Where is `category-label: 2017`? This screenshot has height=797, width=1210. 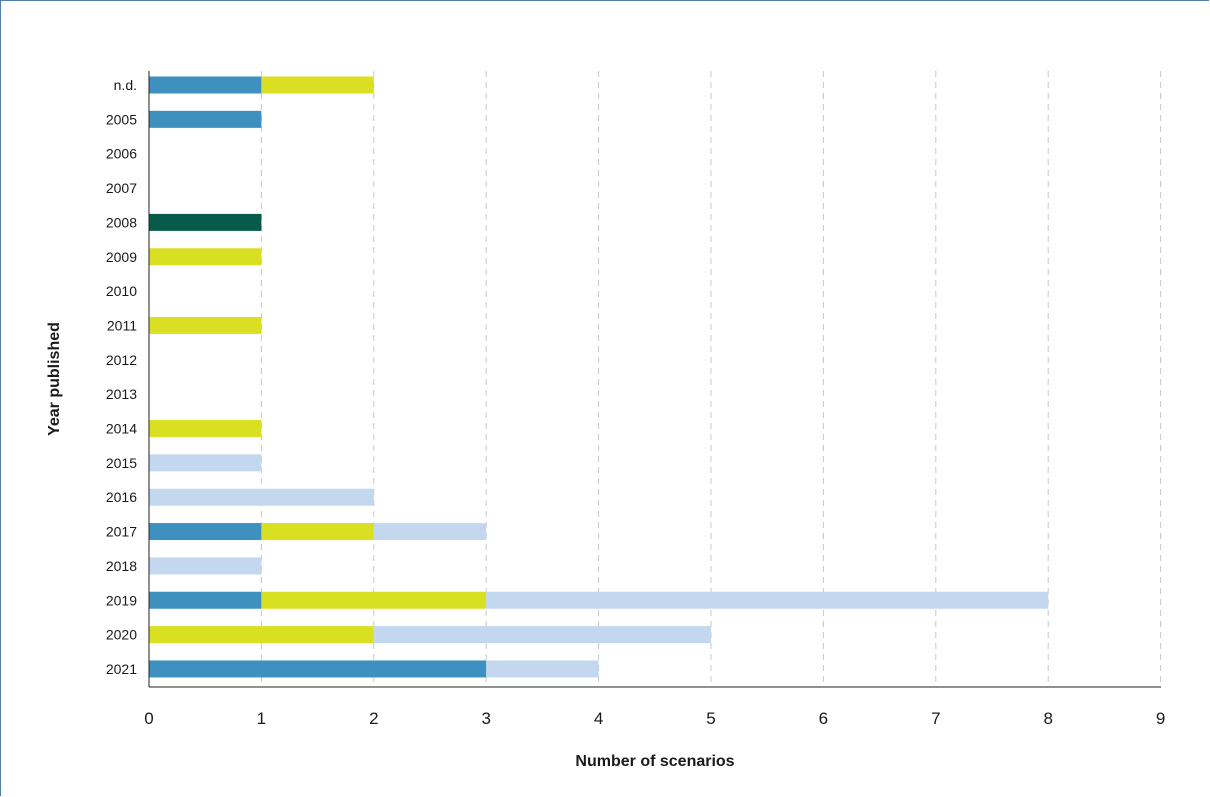 category-label: 2017 is located at coordinates (121, 532).